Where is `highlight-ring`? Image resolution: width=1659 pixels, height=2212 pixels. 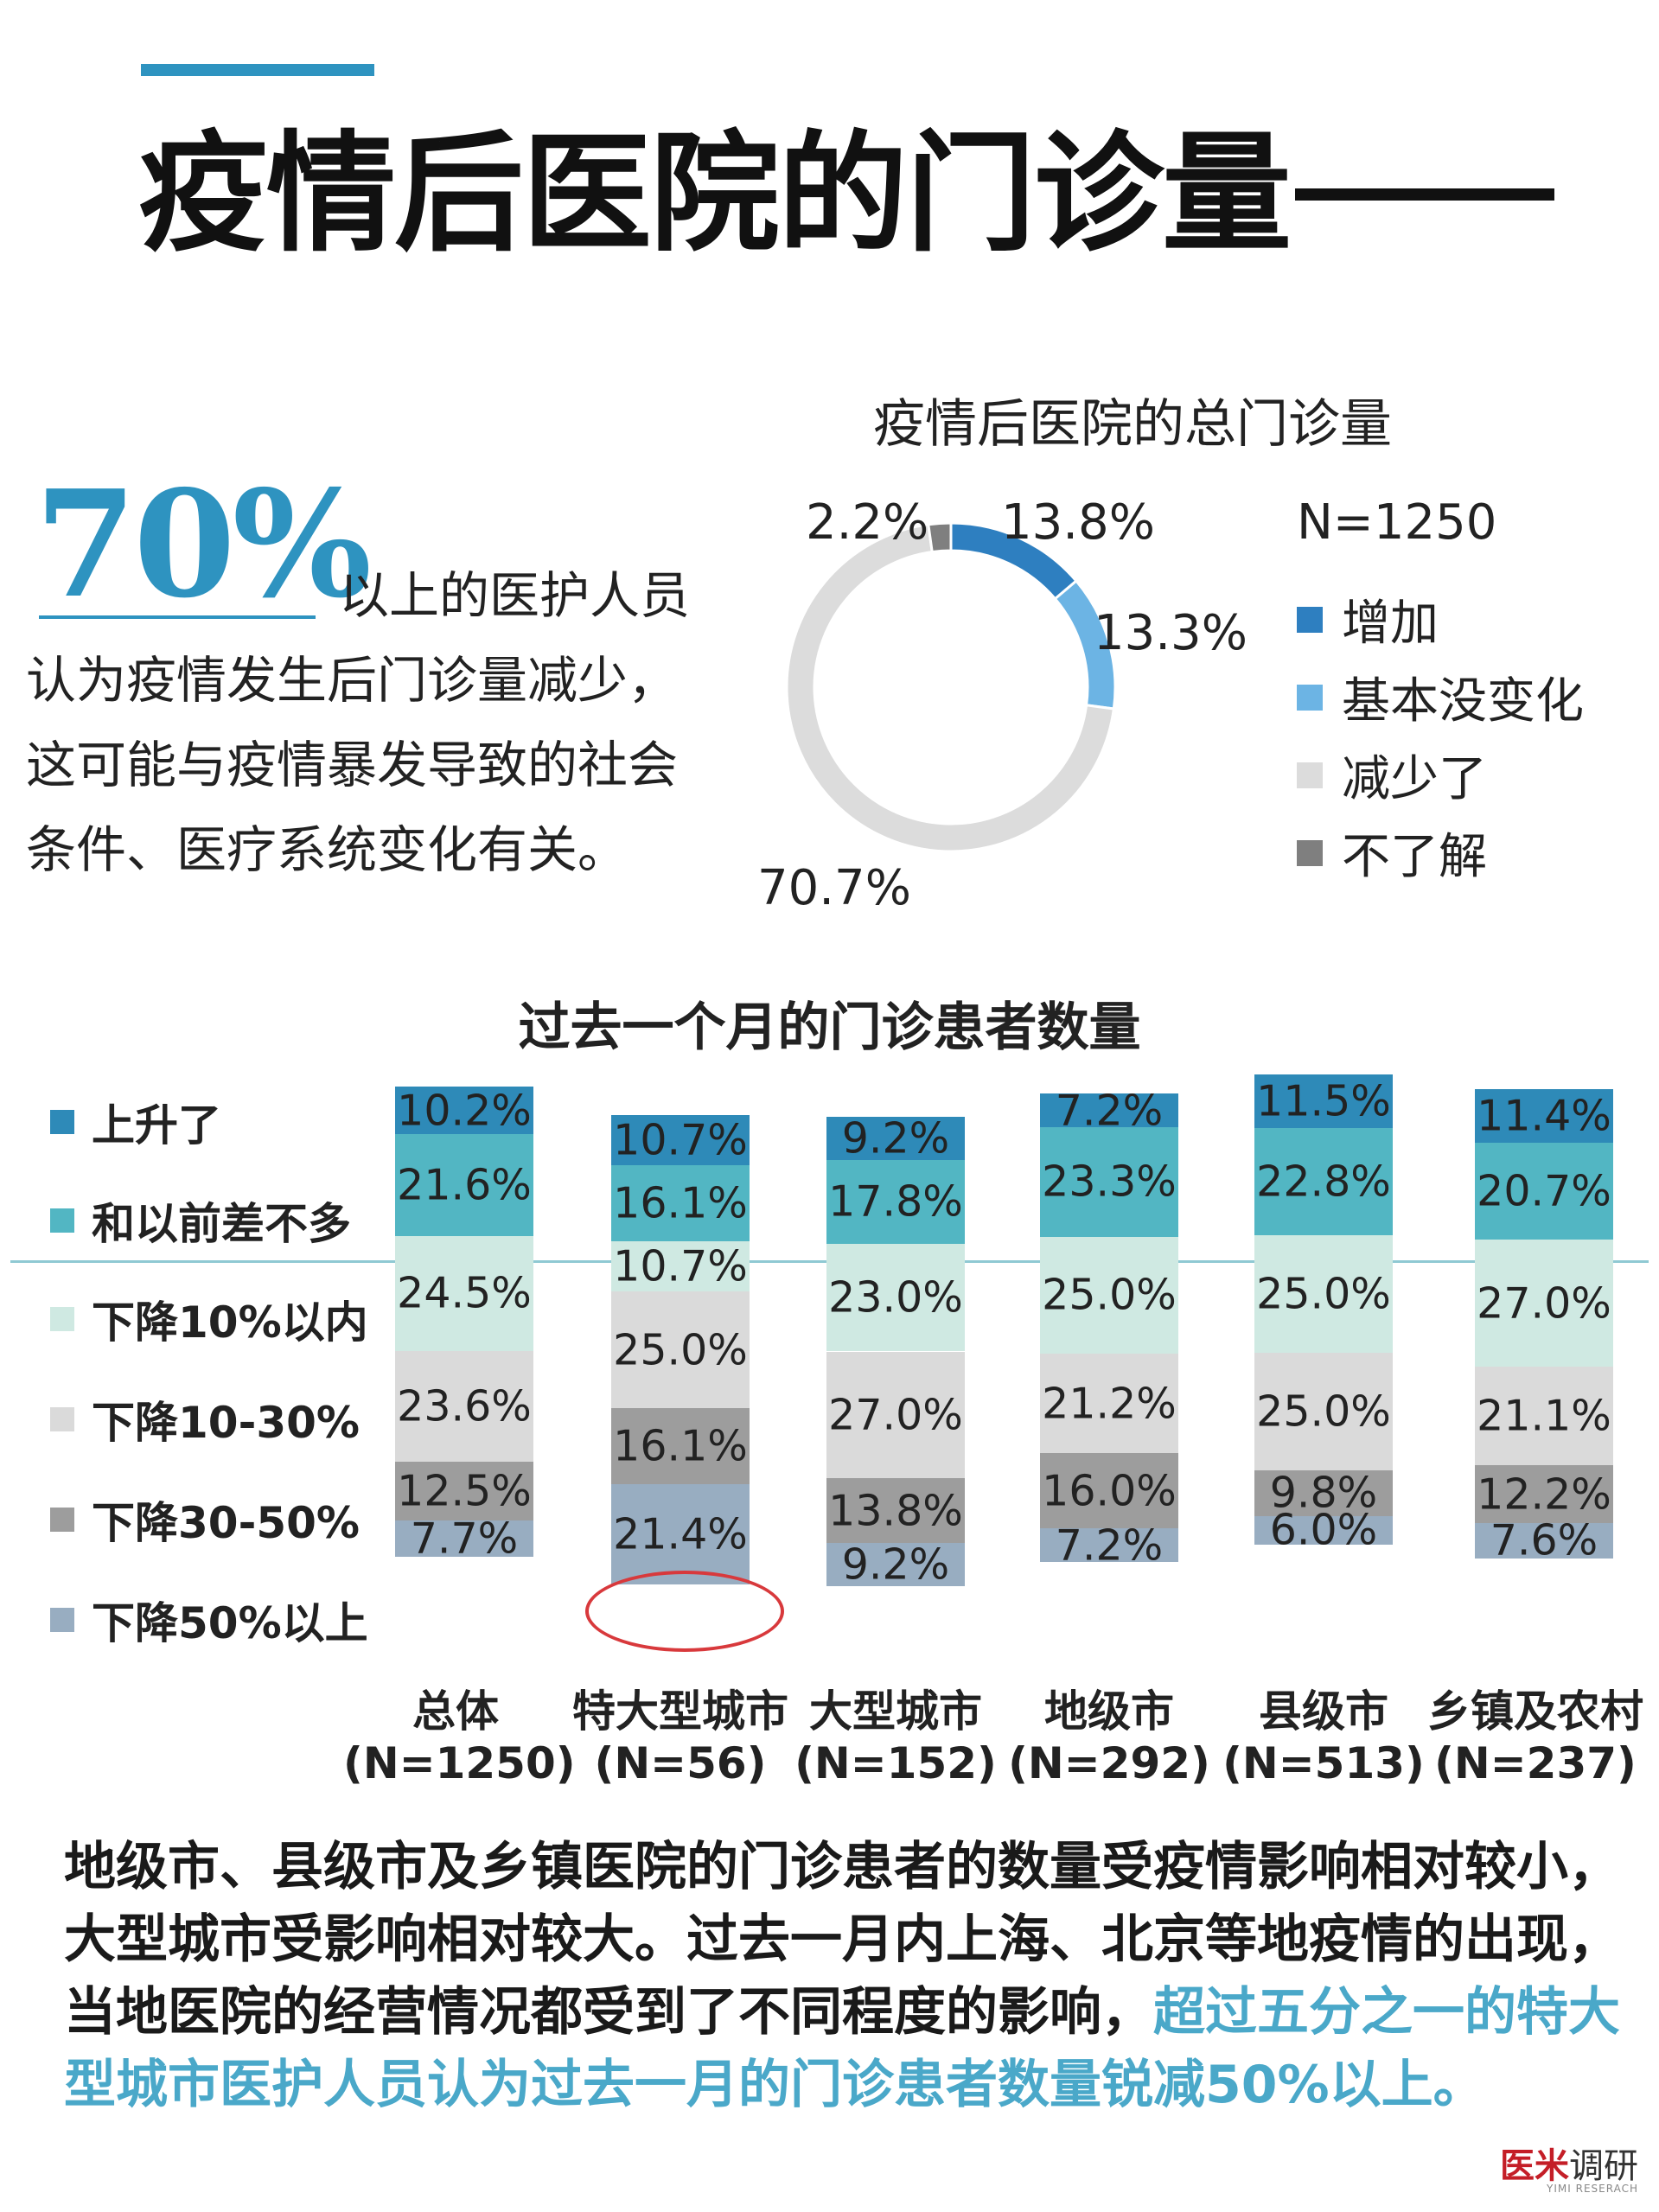 highlight-ring is located at coordinates (684, 1611).